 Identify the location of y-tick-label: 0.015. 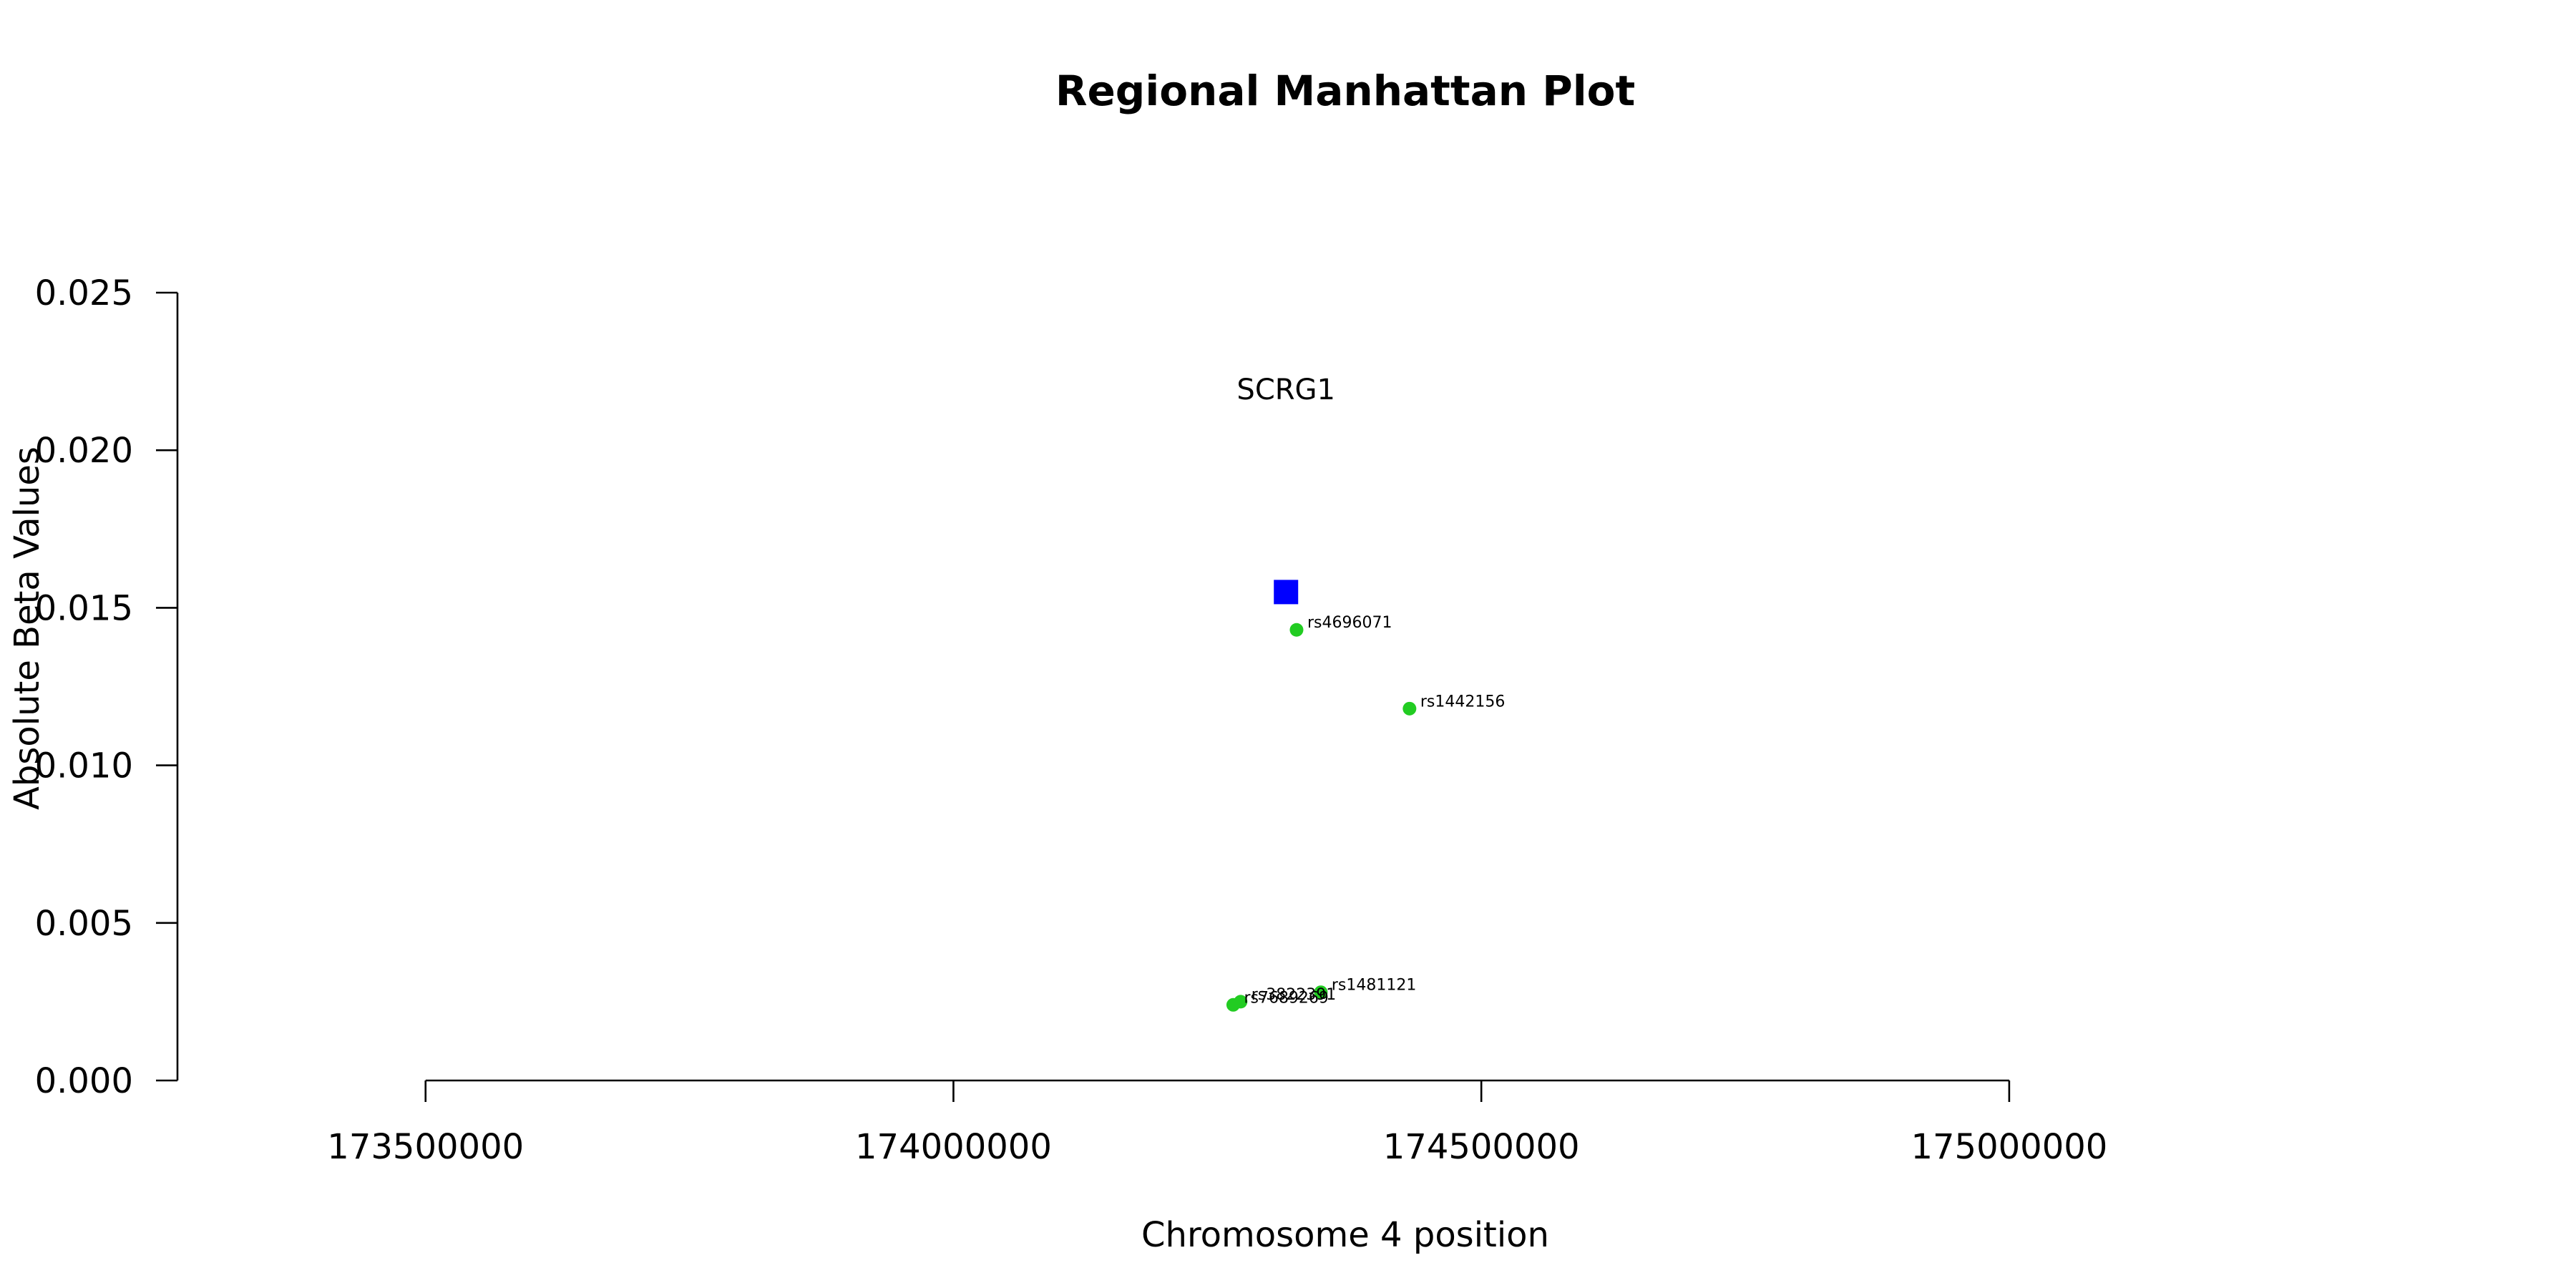
(84, 608).